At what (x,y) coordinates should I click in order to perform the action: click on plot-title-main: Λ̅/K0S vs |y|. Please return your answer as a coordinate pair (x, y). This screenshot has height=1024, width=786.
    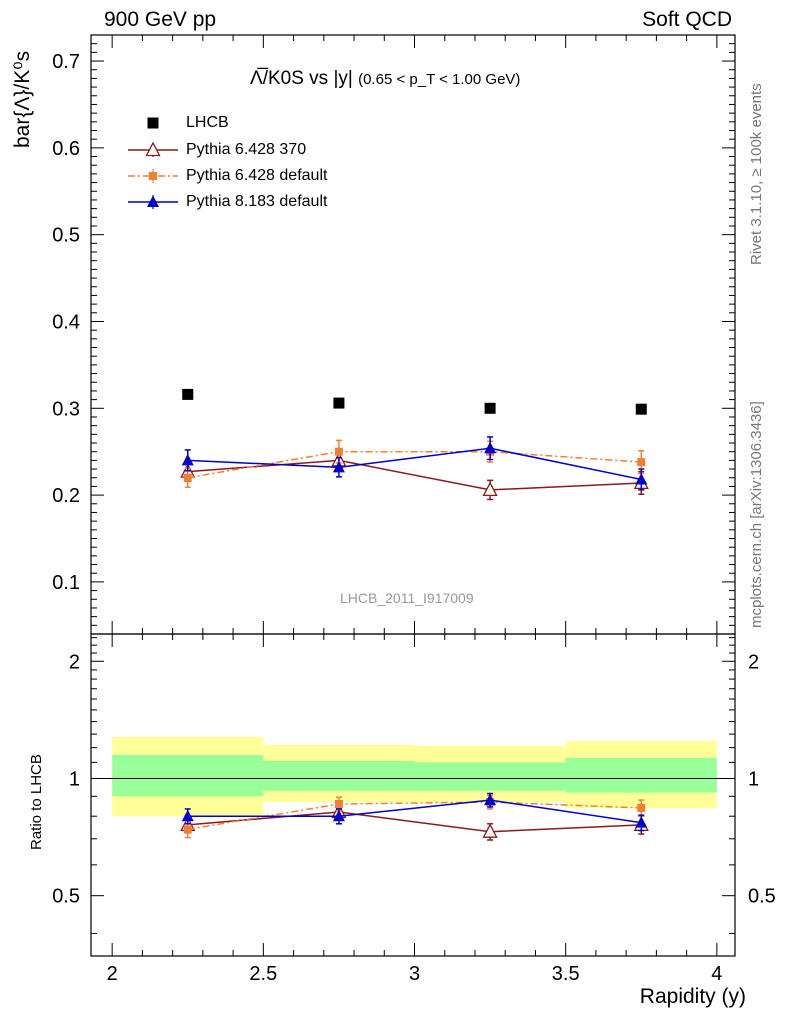
    Looking at the image, I should click on (301, 78).